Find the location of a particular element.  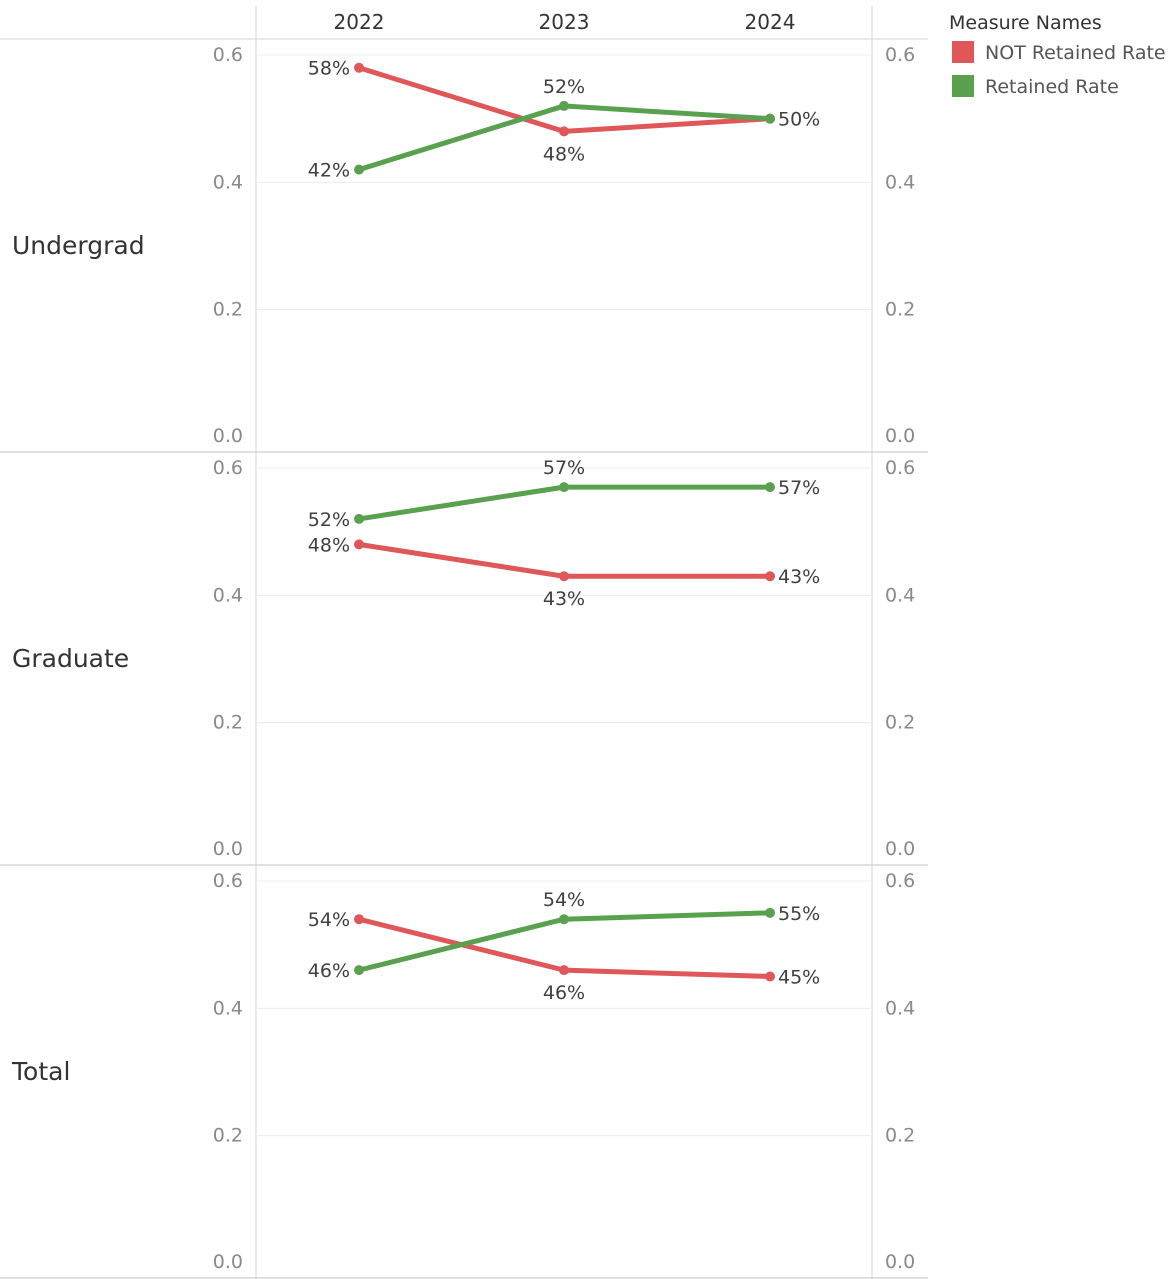

legend-label-1: Retained Rate is located at coordinates (1052, 87).